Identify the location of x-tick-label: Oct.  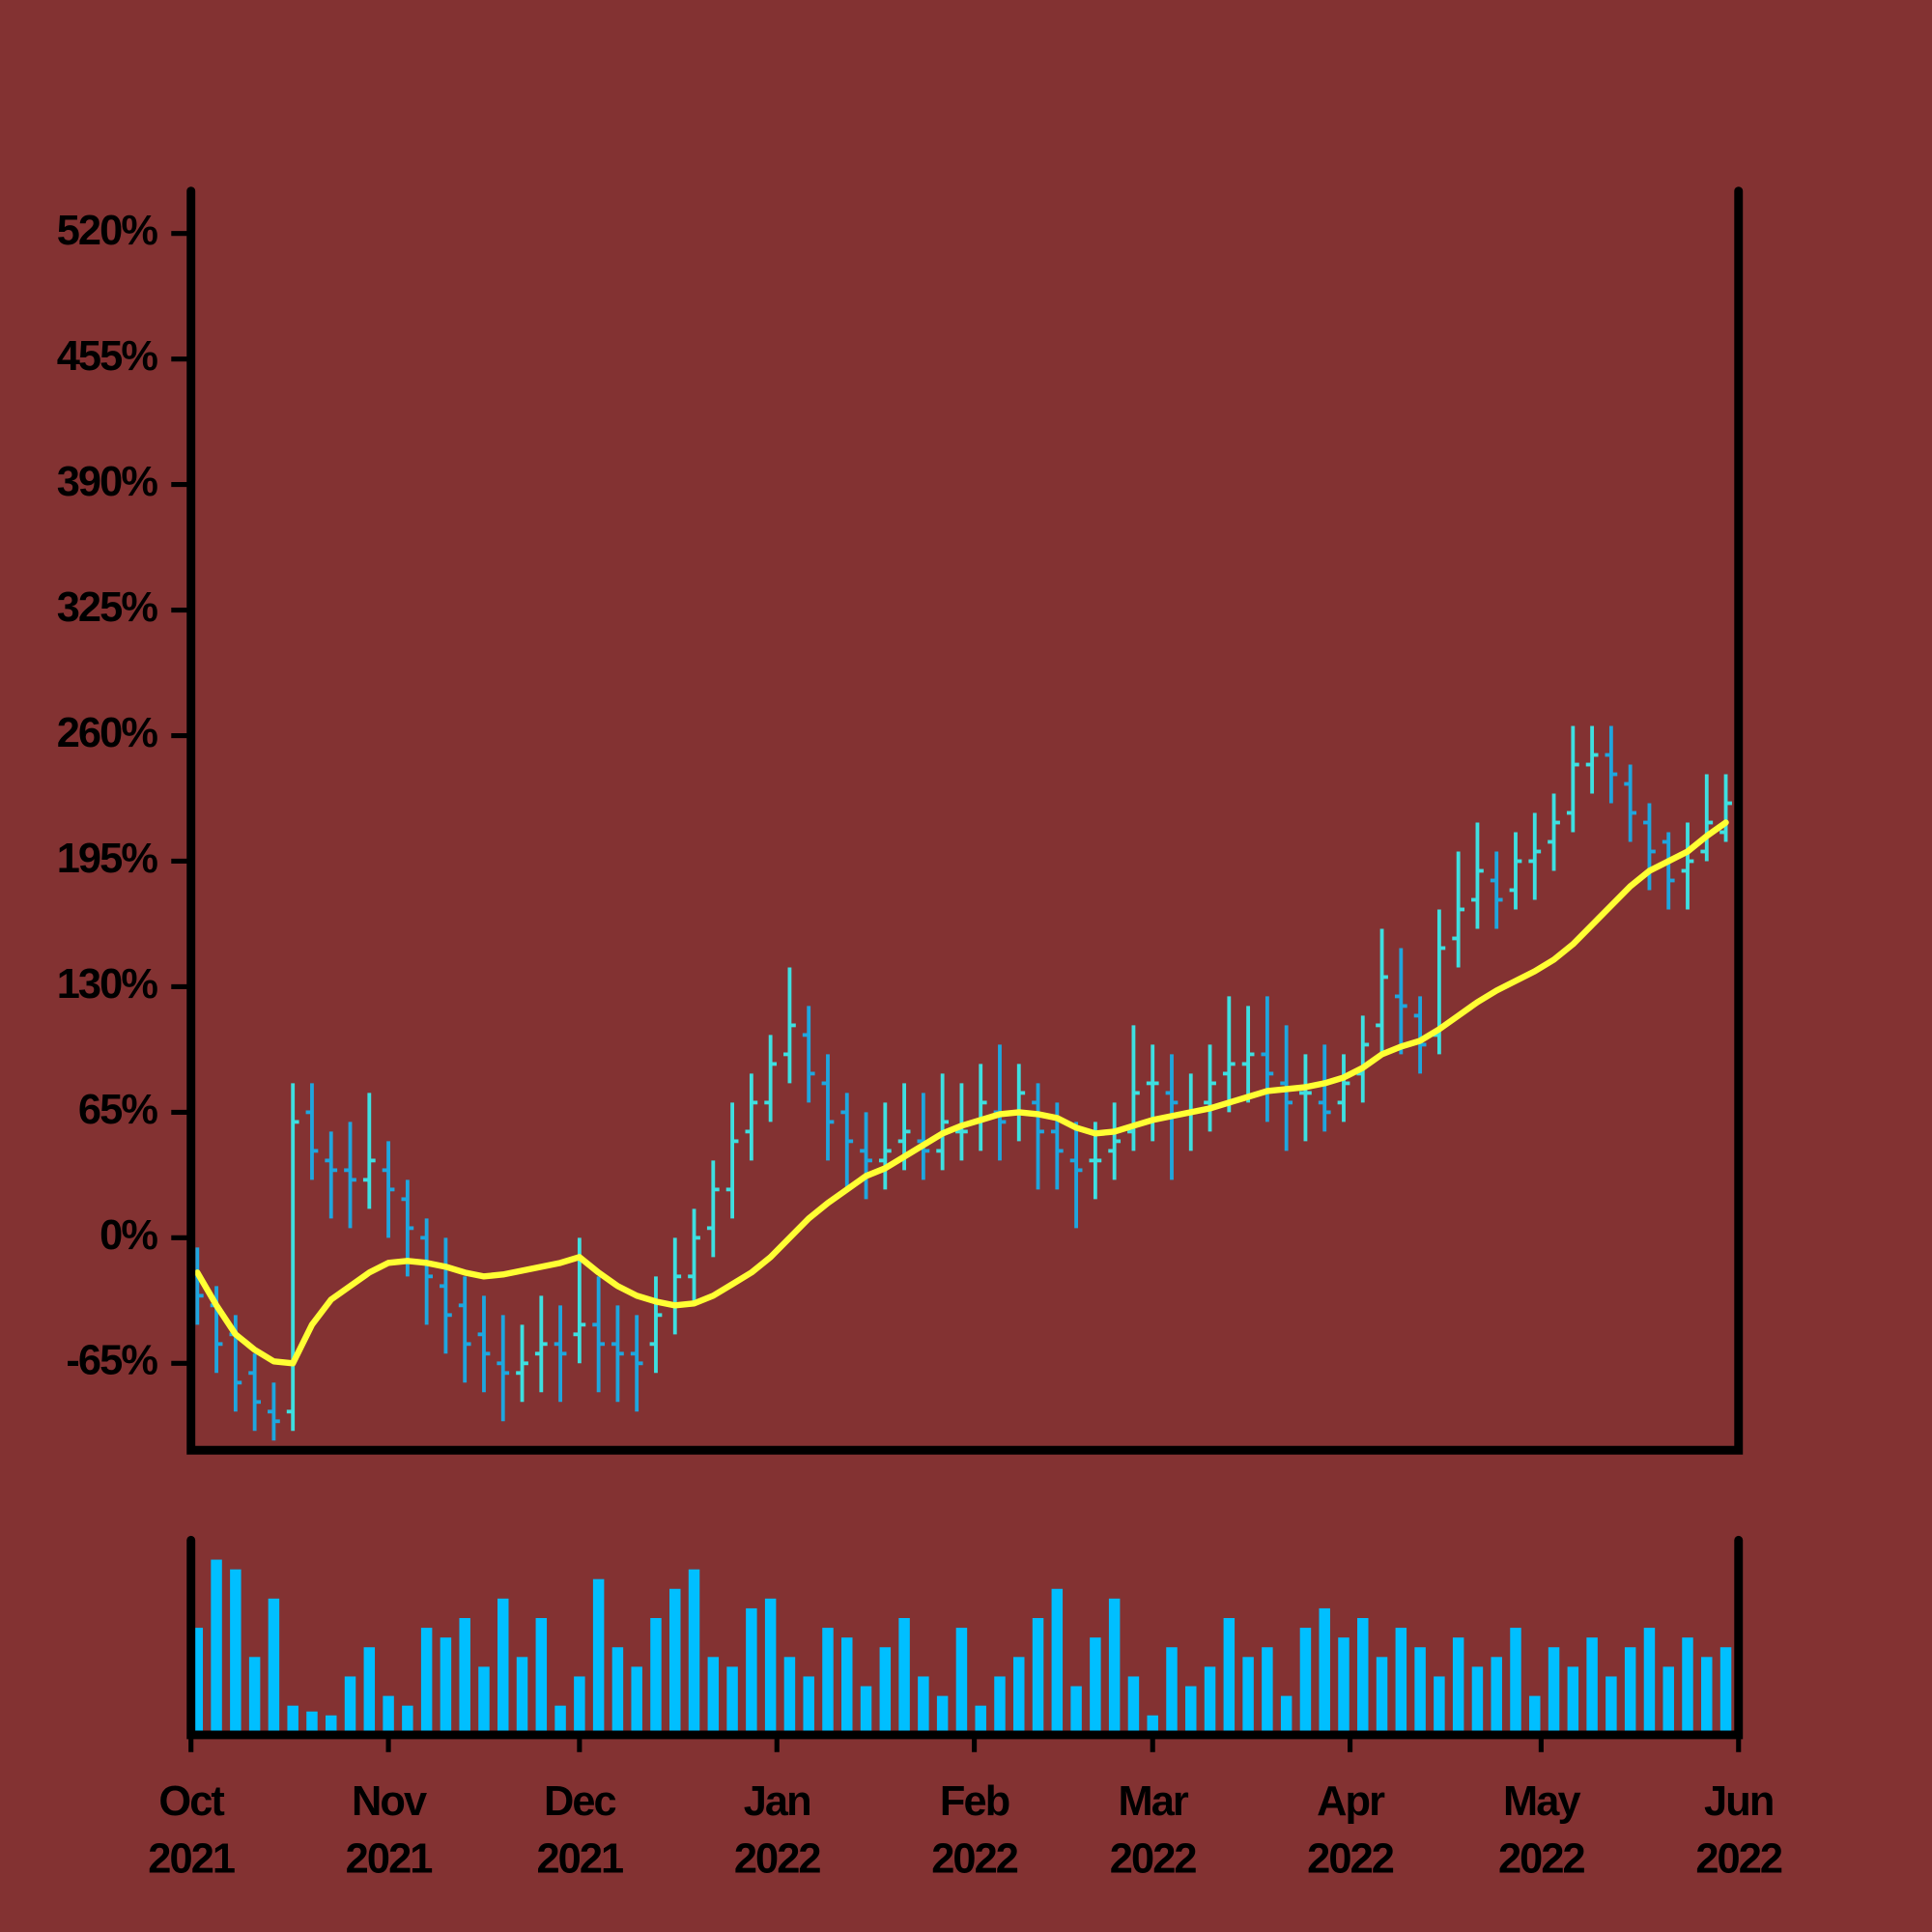
(191, 1801).